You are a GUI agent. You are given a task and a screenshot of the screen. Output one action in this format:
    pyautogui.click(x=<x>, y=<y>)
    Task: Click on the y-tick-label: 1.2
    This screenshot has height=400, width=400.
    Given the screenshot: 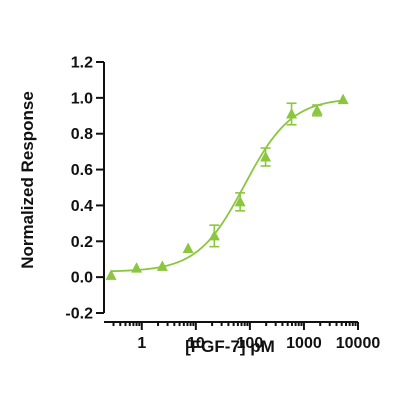 What is the action you would take?
    pyautogui.click(x=82, y=63)
    